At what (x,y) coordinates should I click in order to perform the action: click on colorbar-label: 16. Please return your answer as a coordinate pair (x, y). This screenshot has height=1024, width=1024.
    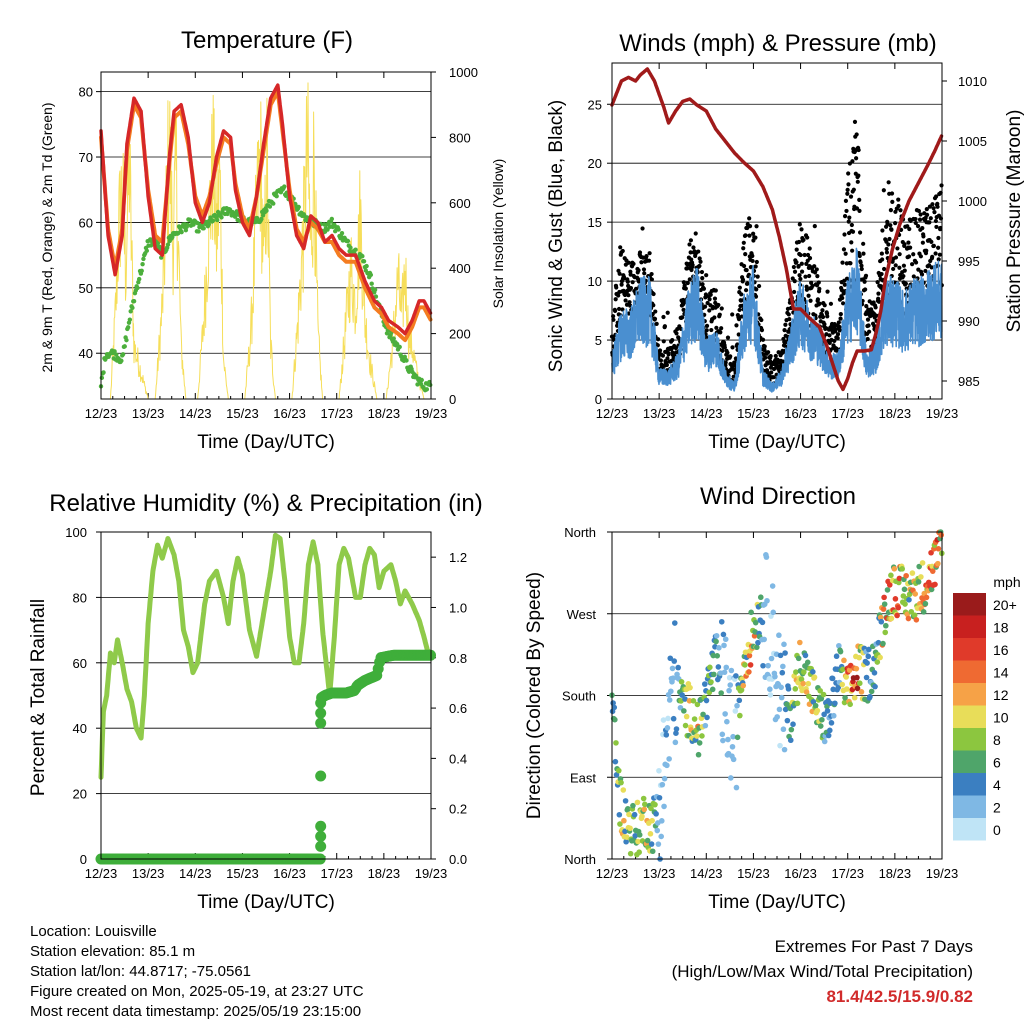
    Looking at the image, I should click on (1001, 650).